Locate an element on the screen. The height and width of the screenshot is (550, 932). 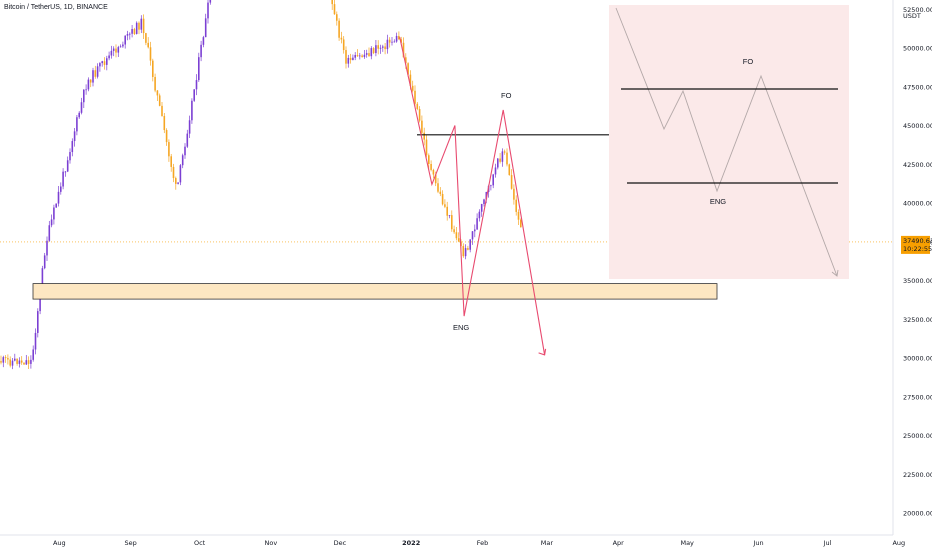
inset-fo-annotation: FO is located at coordinates (748, 61).